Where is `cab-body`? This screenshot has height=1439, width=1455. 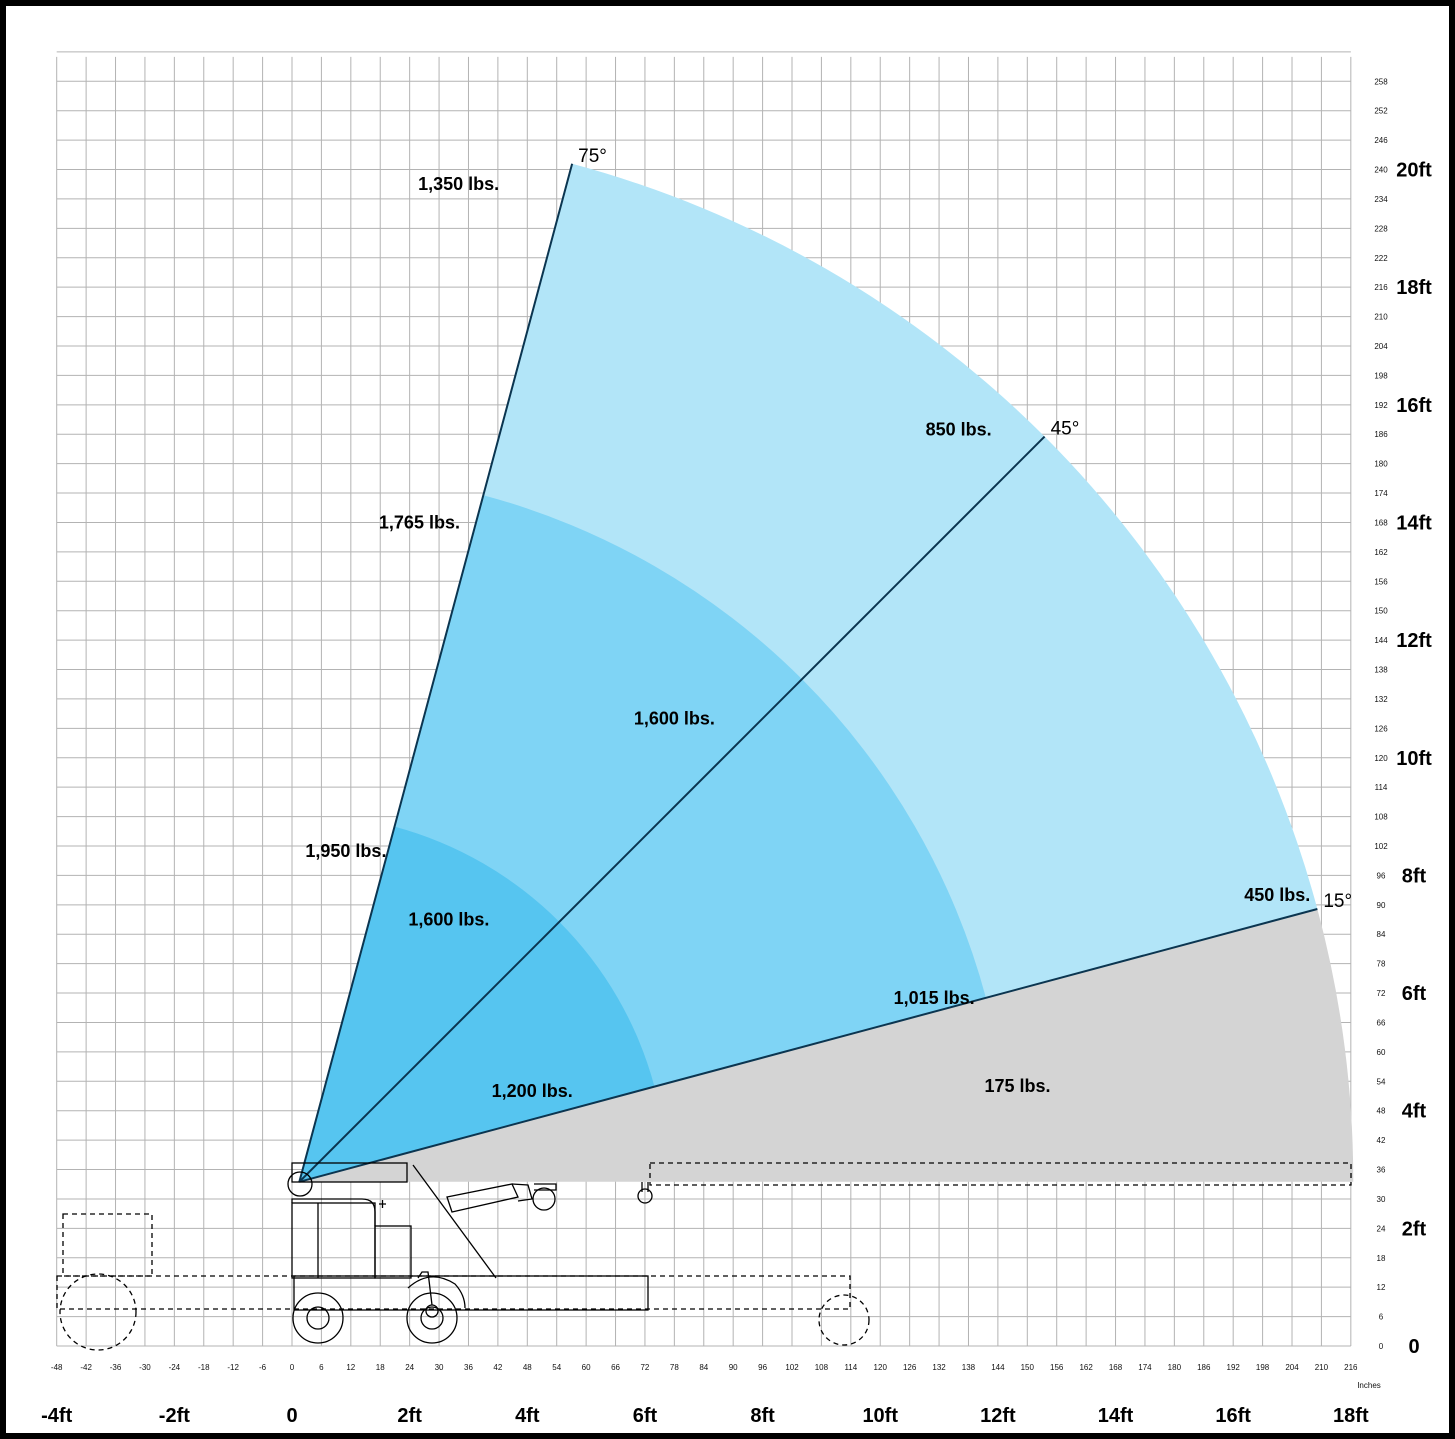
cab-body is located at coordinates (333, 1240).